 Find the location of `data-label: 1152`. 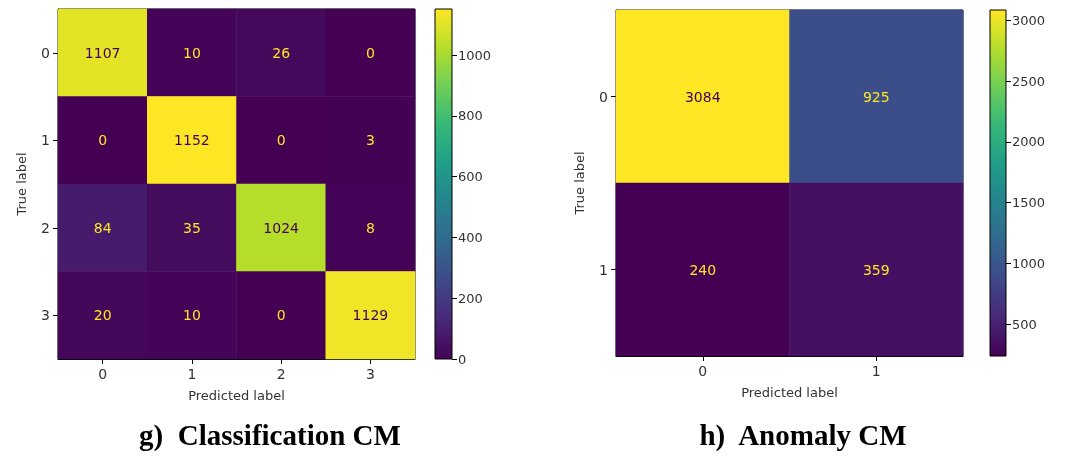

data-label: 1152 is located at coordinates (192, 140).